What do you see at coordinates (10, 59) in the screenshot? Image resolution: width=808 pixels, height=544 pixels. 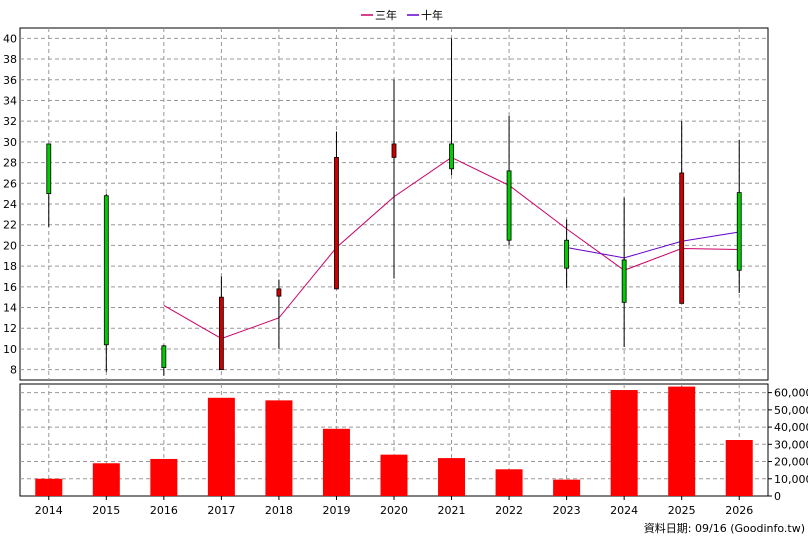 I see `price-tick-label: 38` at bounding box center [10, 59].